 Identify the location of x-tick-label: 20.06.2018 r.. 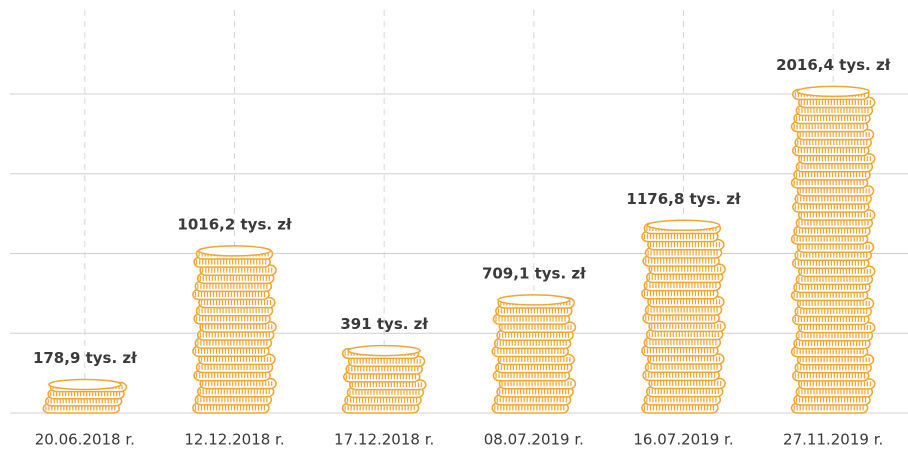
(85, 440).